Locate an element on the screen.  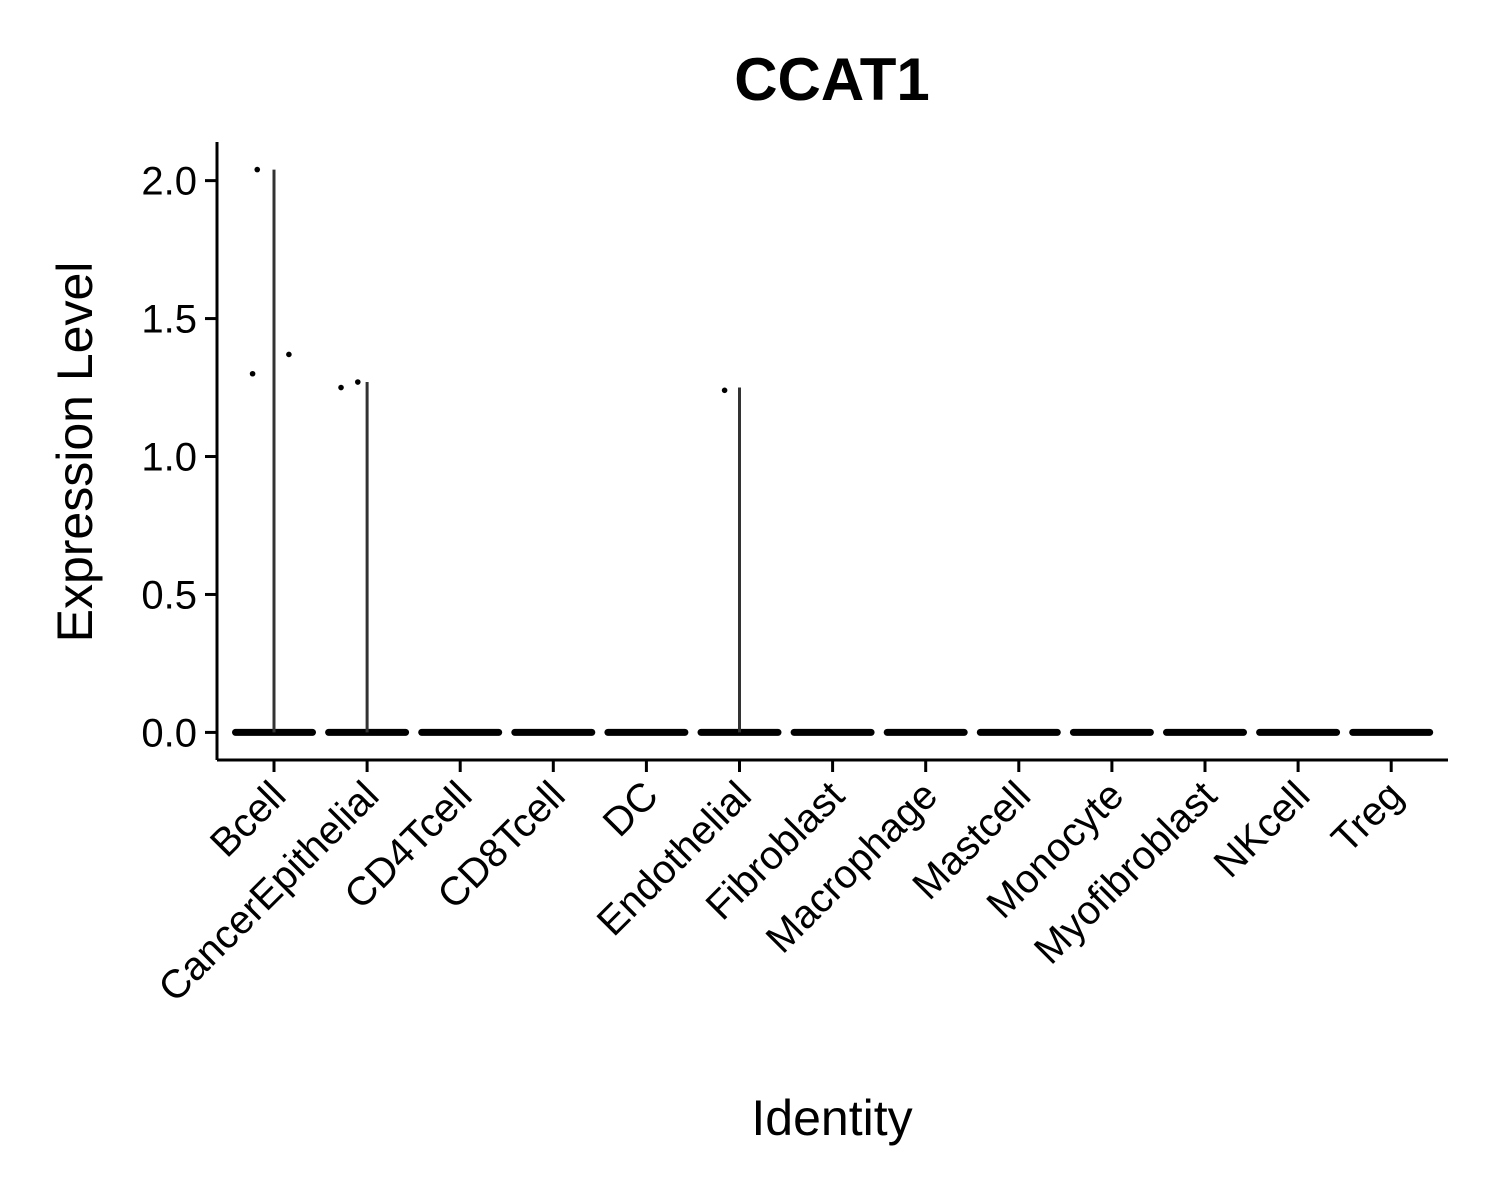
violin-nkcell is located at coordinates (1298, 732).